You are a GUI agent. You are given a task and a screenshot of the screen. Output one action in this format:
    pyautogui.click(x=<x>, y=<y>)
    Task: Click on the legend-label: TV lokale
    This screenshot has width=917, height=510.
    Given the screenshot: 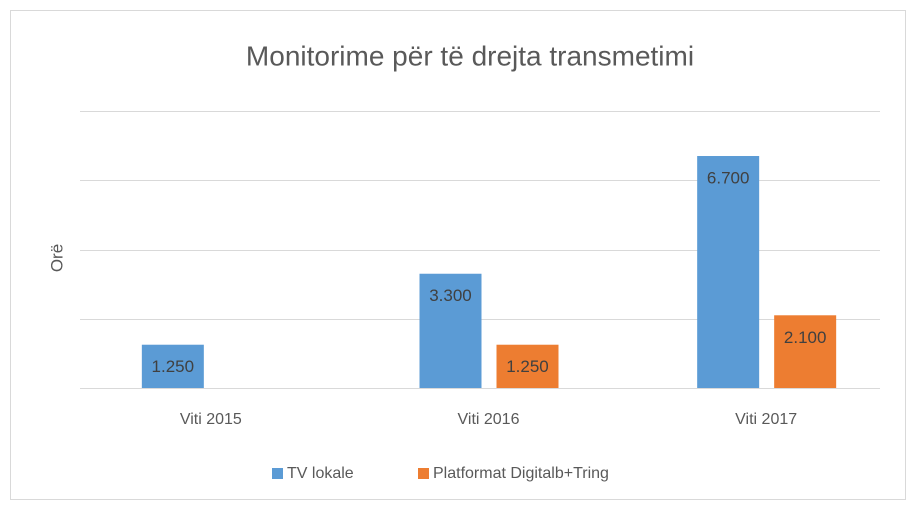 What is the action you would take?
    pyautogui.click(x=320, y=473)
    